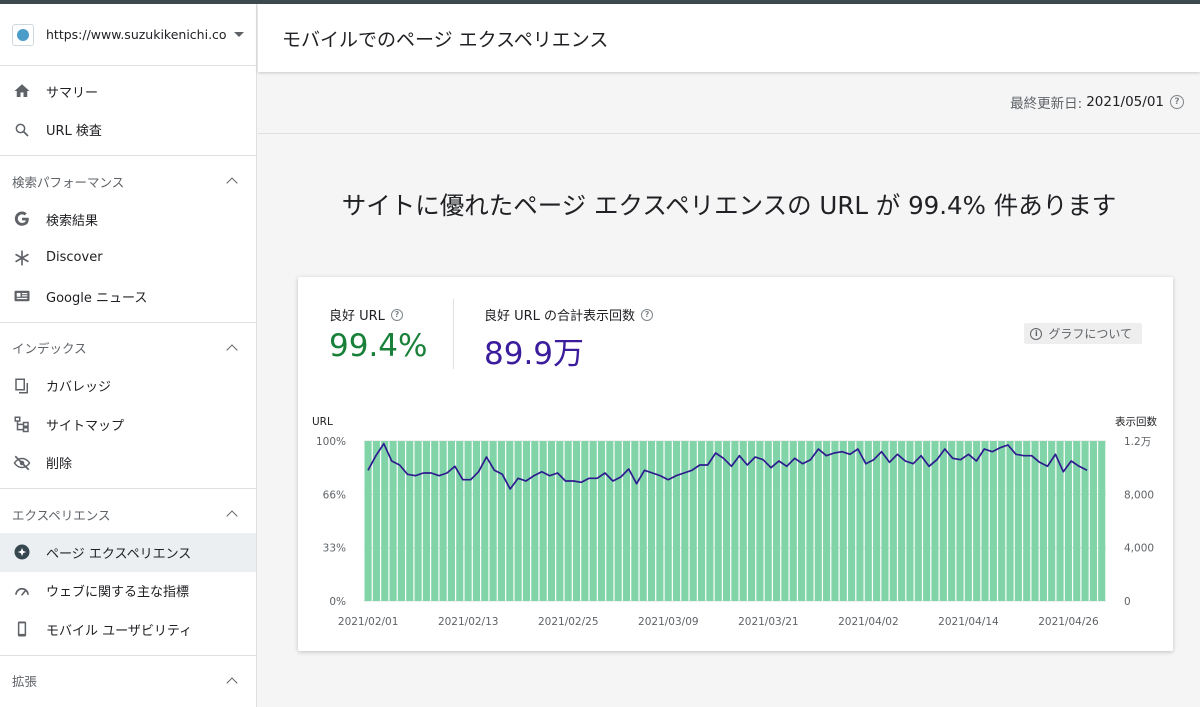 This screenshot has width=1200, height=707. Describe the element at coordinates (22, 386) in the screenshot. I see `copy-icon` at that location.